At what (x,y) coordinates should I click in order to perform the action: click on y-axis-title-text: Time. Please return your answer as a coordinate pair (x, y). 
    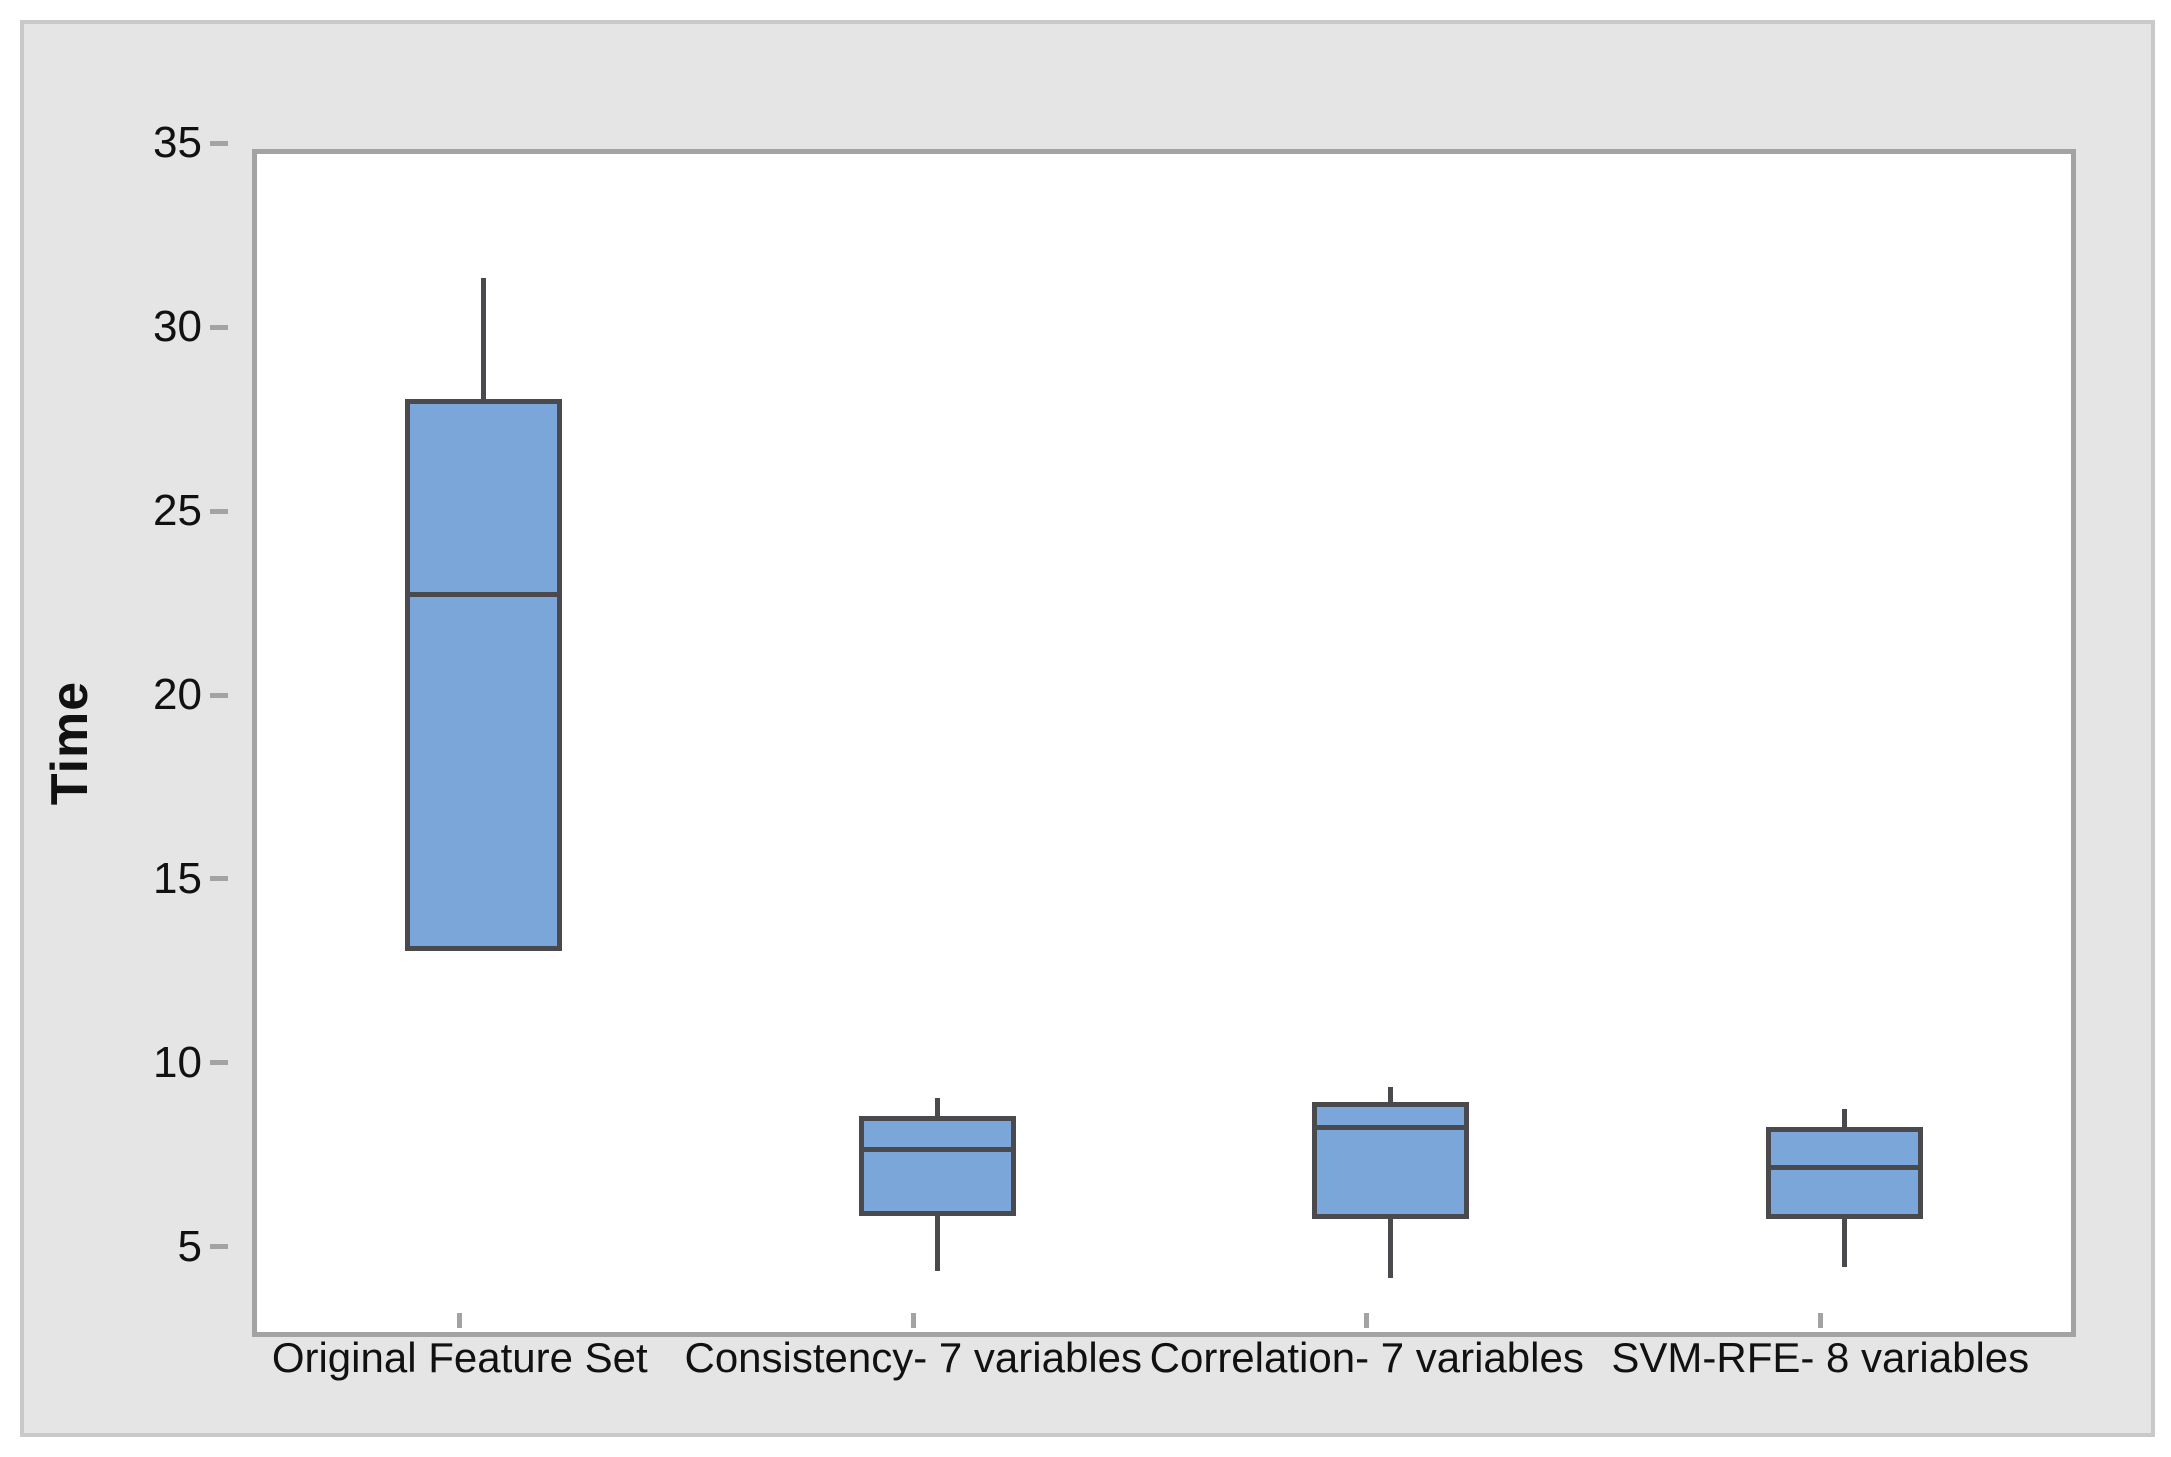
    Looking at the image, I should click on (70, 743).